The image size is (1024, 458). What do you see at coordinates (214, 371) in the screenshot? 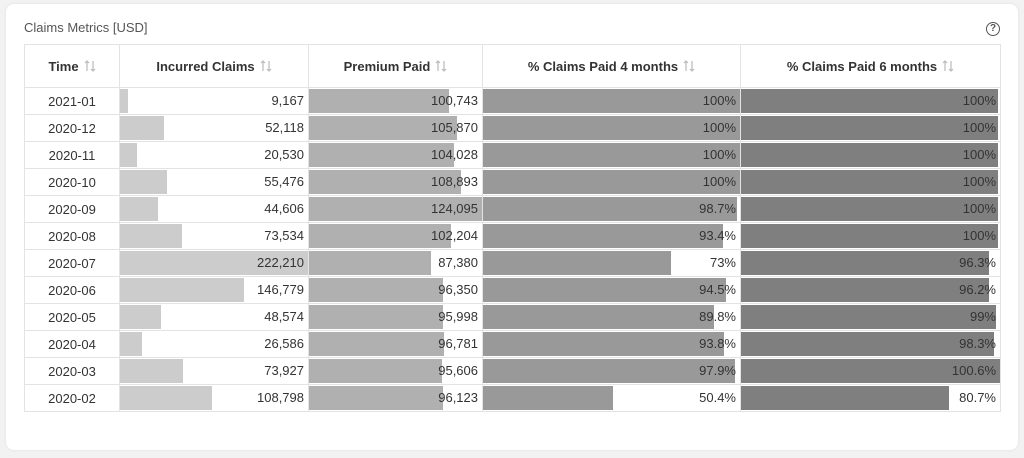
I see `incurred-claims-cell: 73,927` at bounding box center [214, 371].